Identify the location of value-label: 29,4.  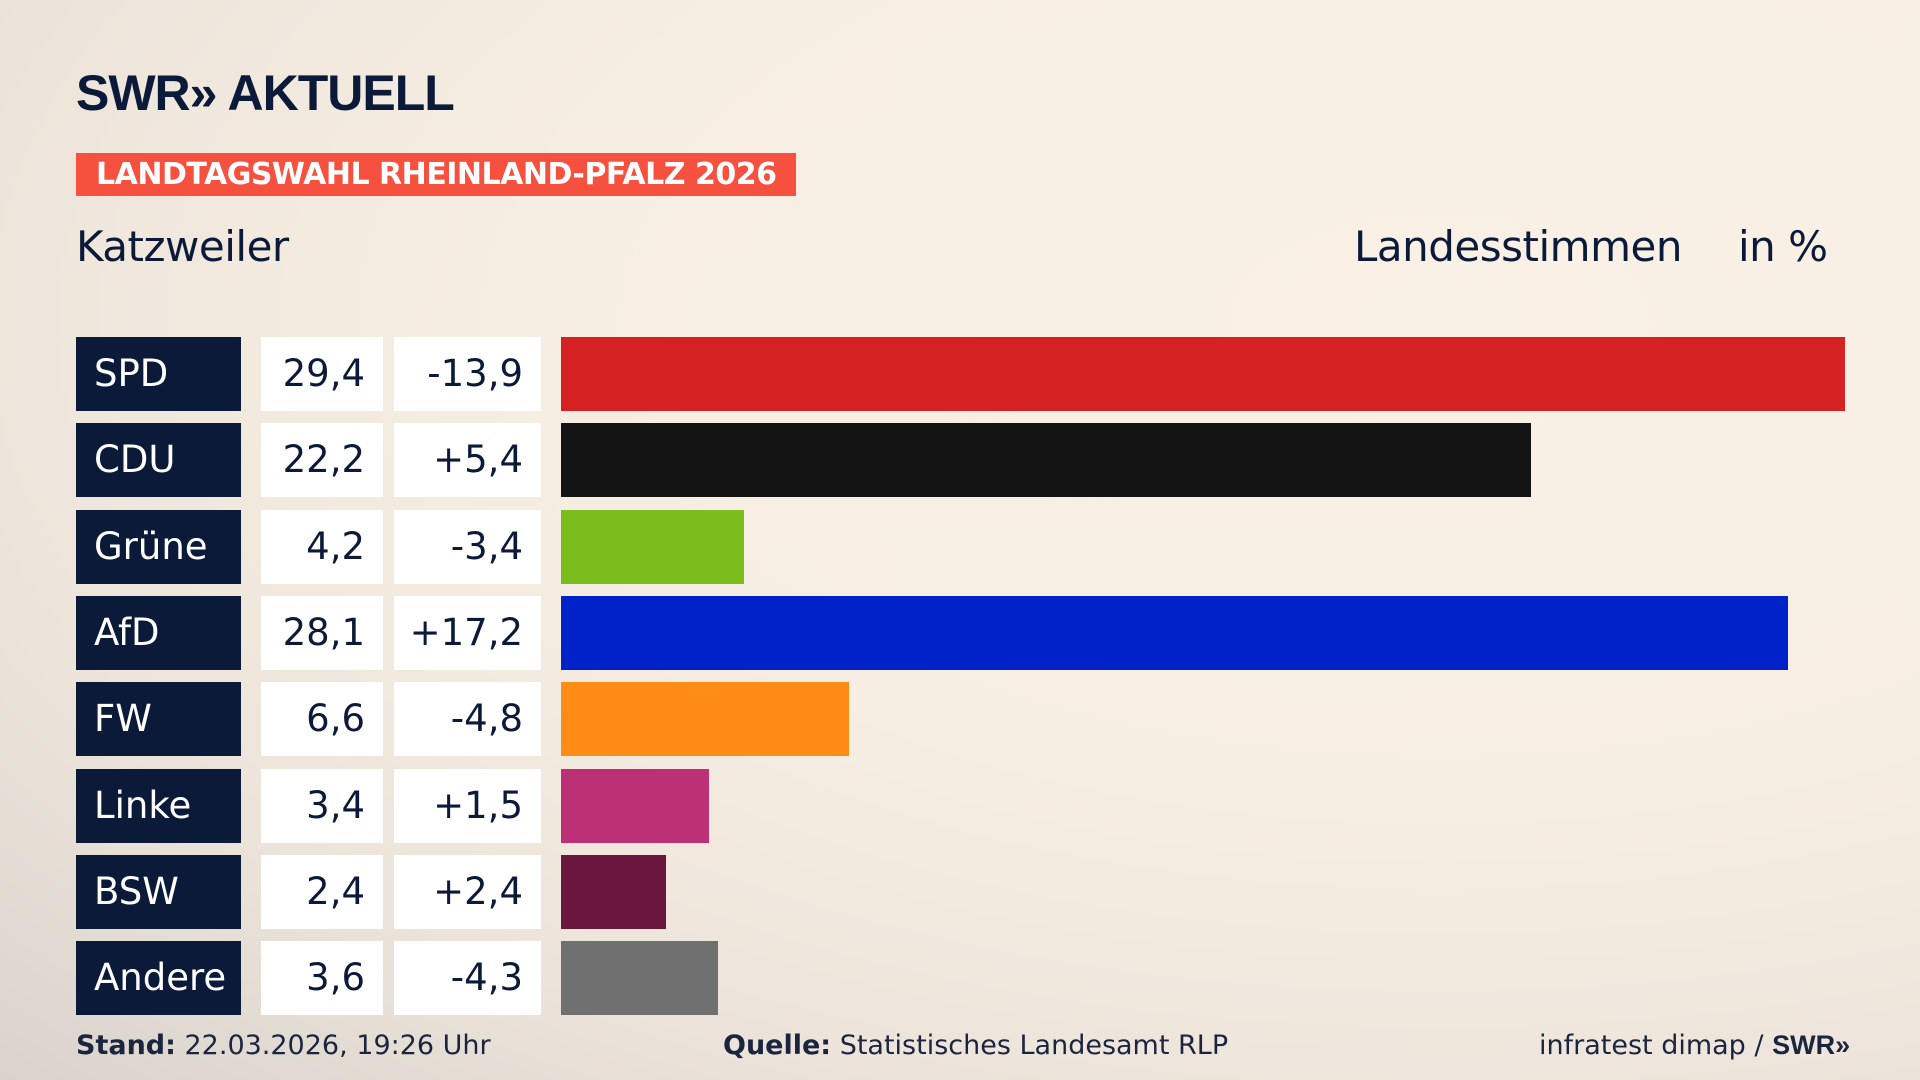
(322, 374).